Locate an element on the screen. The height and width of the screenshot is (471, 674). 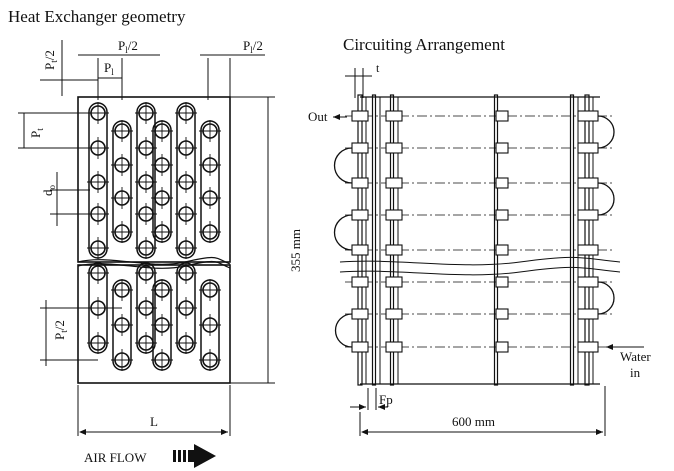
do-label: do is located at coordinates (48, 191).